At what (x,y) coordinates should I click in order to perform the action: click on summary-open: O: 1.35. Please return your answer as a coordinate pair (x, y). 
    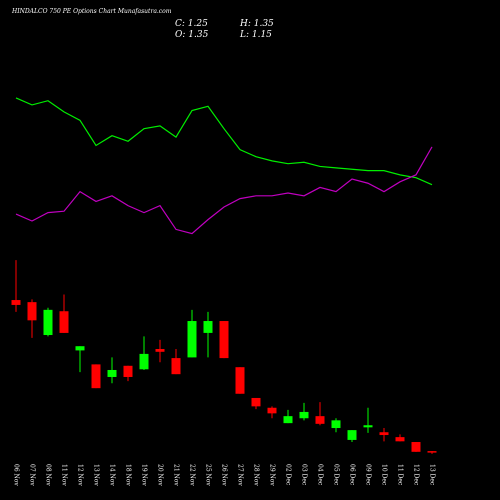
    Looking at the image, I should click on (192, 35).